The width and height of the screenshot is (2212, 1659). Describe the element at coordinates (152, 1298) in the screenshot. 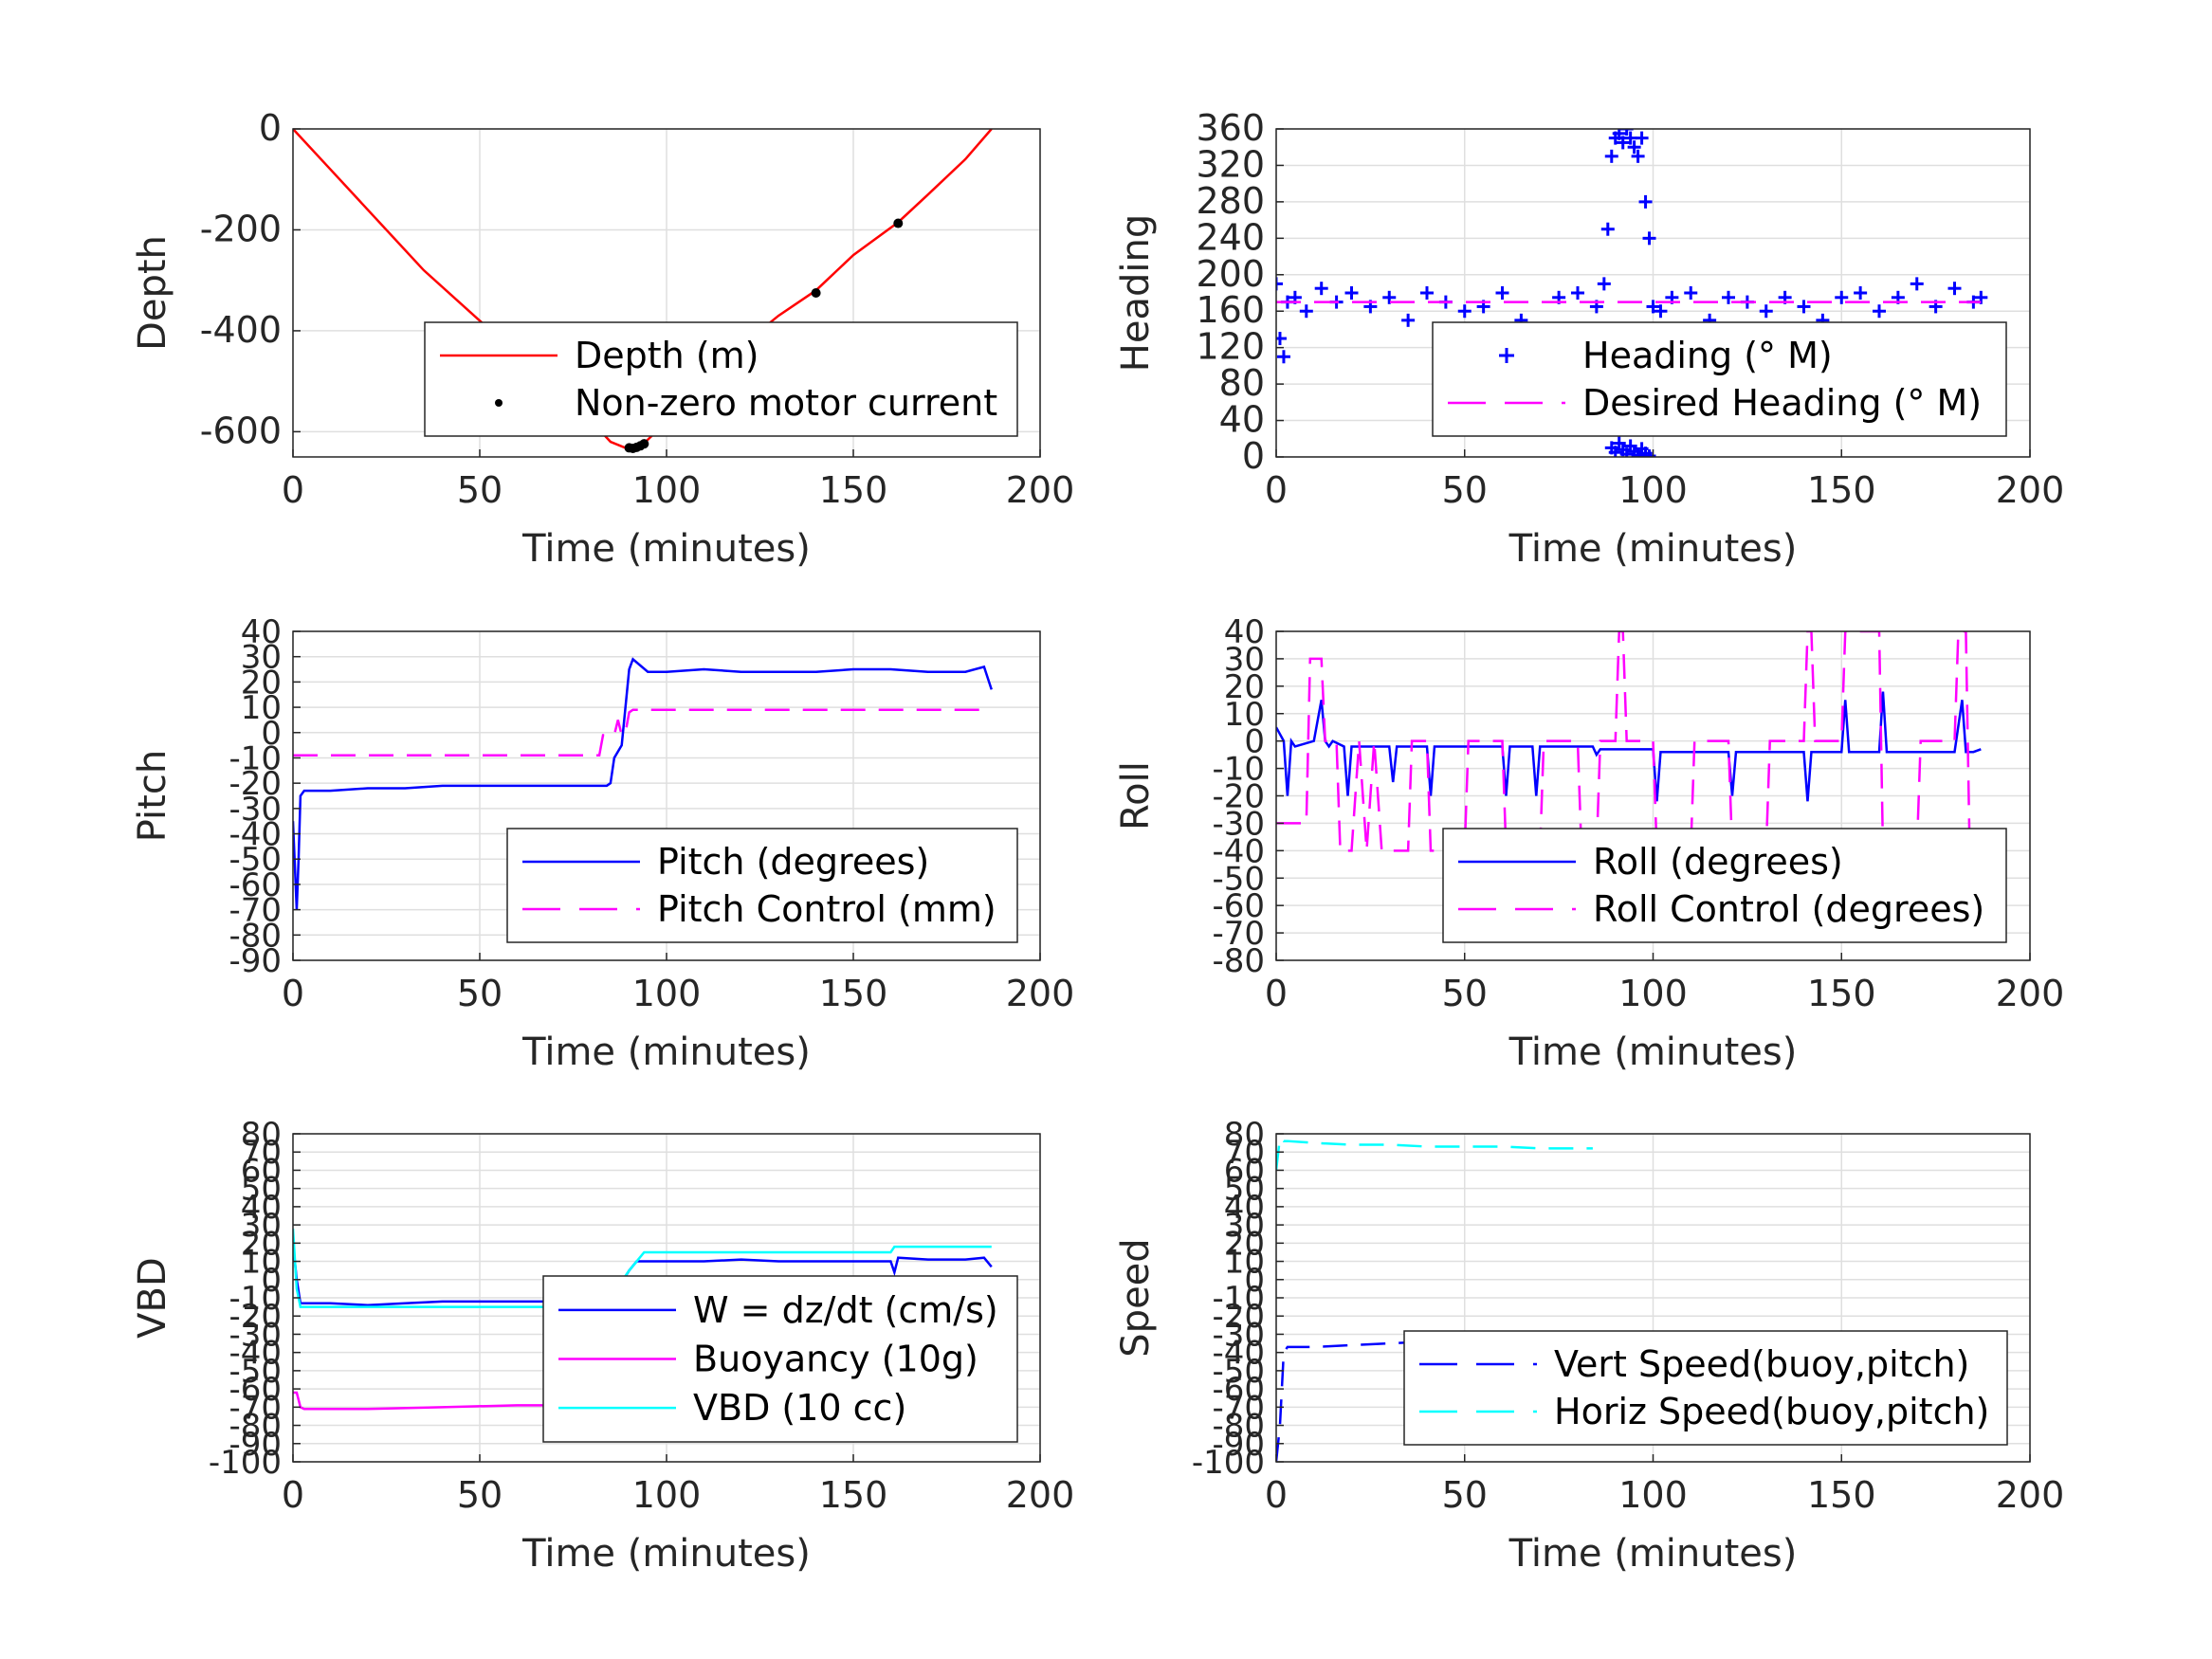

I see `y-axis-label: VBD` at that location.